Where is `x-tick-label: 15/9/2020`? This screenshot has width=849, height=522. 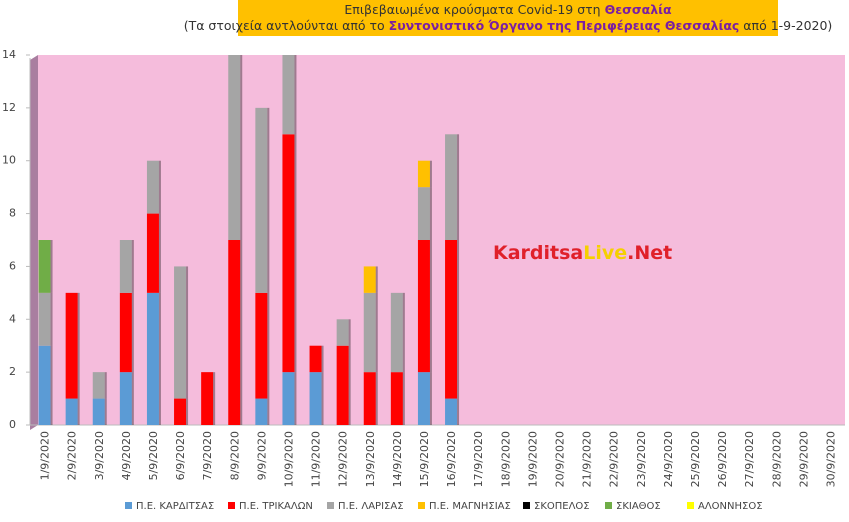
x-tick-label: 15/9/2020 is located at coordinates (424, 459).